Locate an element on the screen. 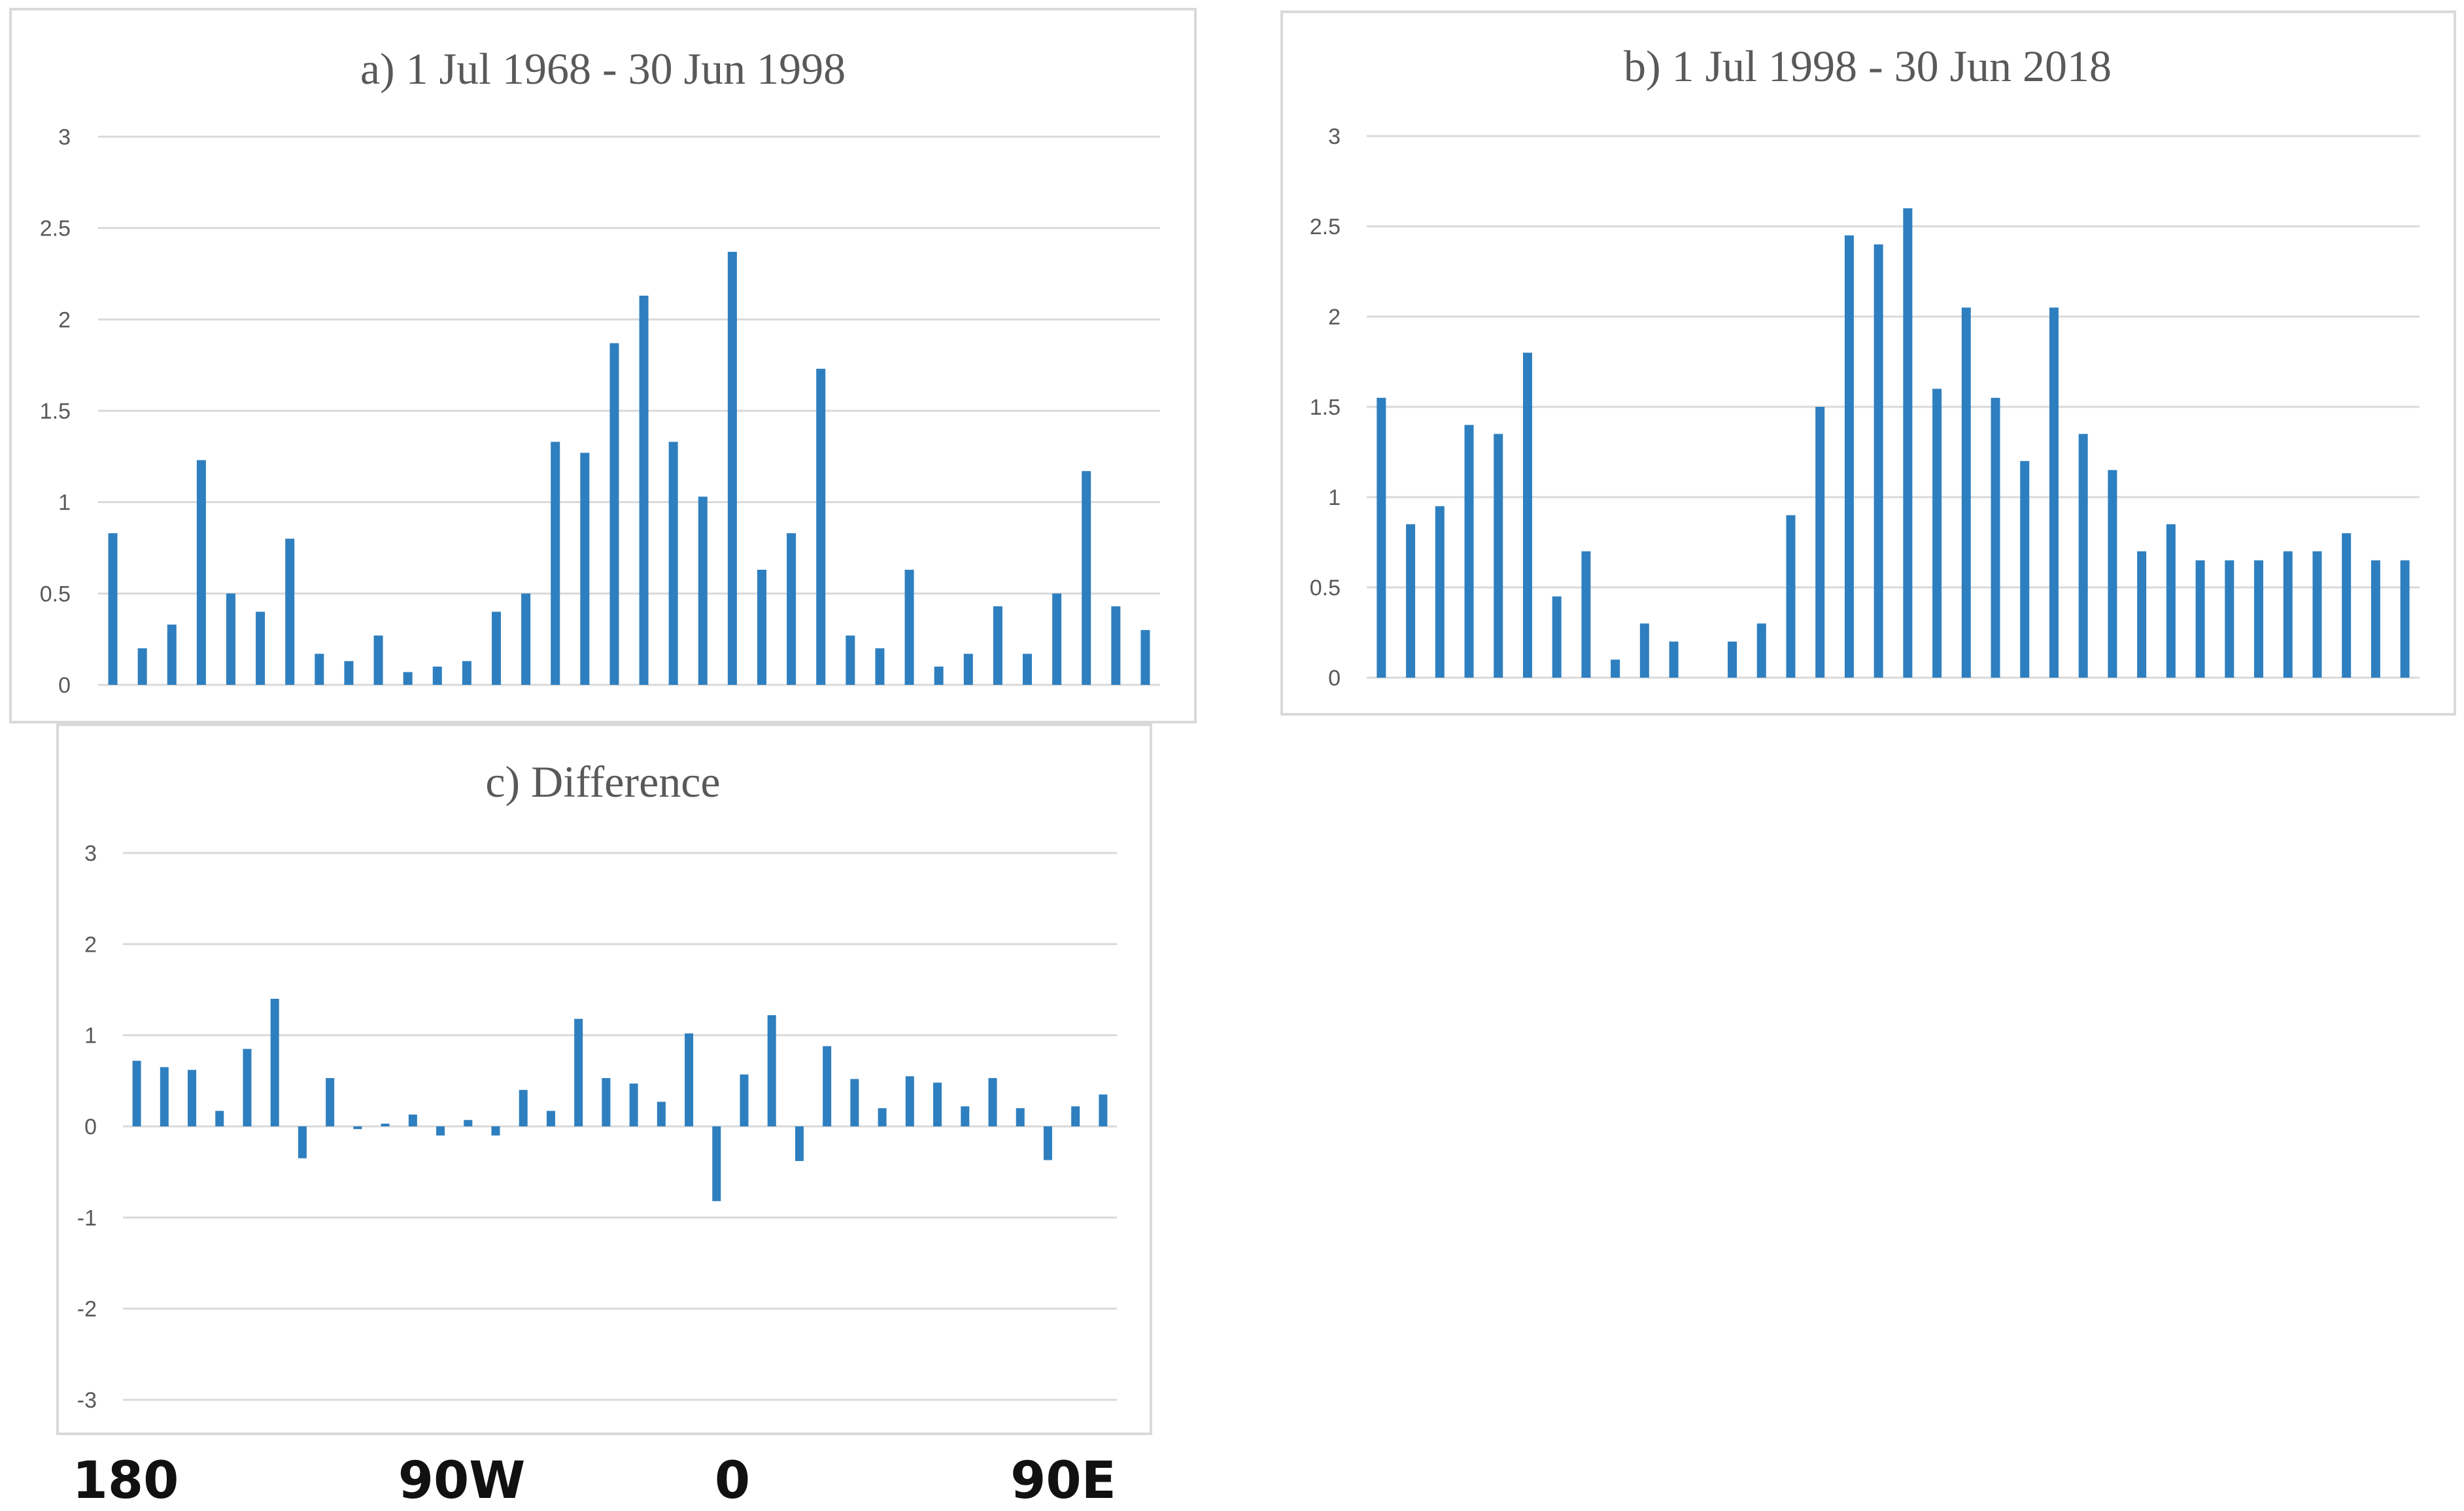 This screenshot has height=1511, width=2464. panel-b-y-tick-labels: 0 0.5 1 1.5 2 2.5 3 is located at coordinates (1325, 407).